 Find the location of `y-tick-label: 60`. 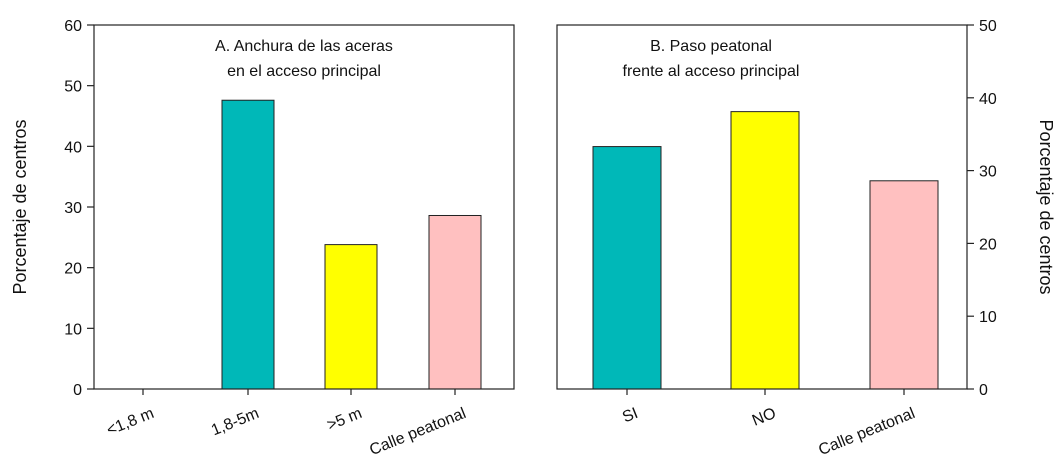

y-tick-label: 60 is located at coordinates (73, 26).